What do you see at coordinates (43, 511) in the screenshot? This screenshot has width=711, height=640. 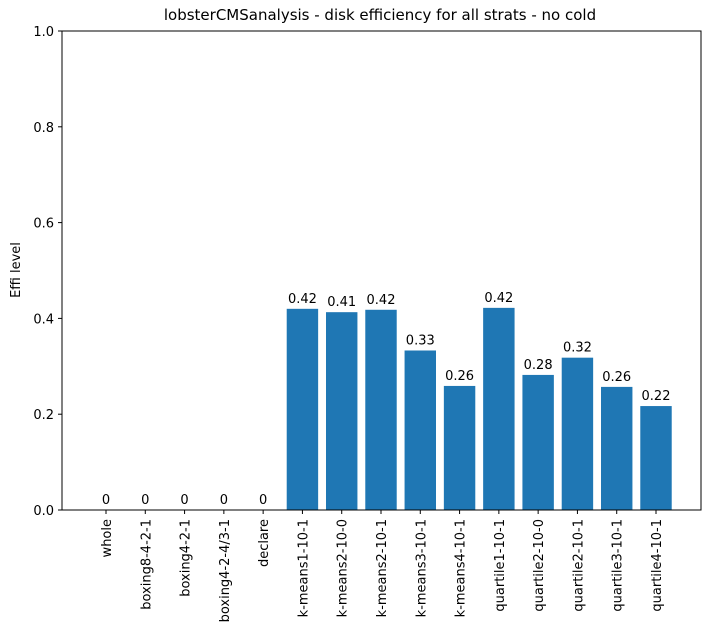 I see `y-tick-label: 0.0` at bounding box center [43, 511].